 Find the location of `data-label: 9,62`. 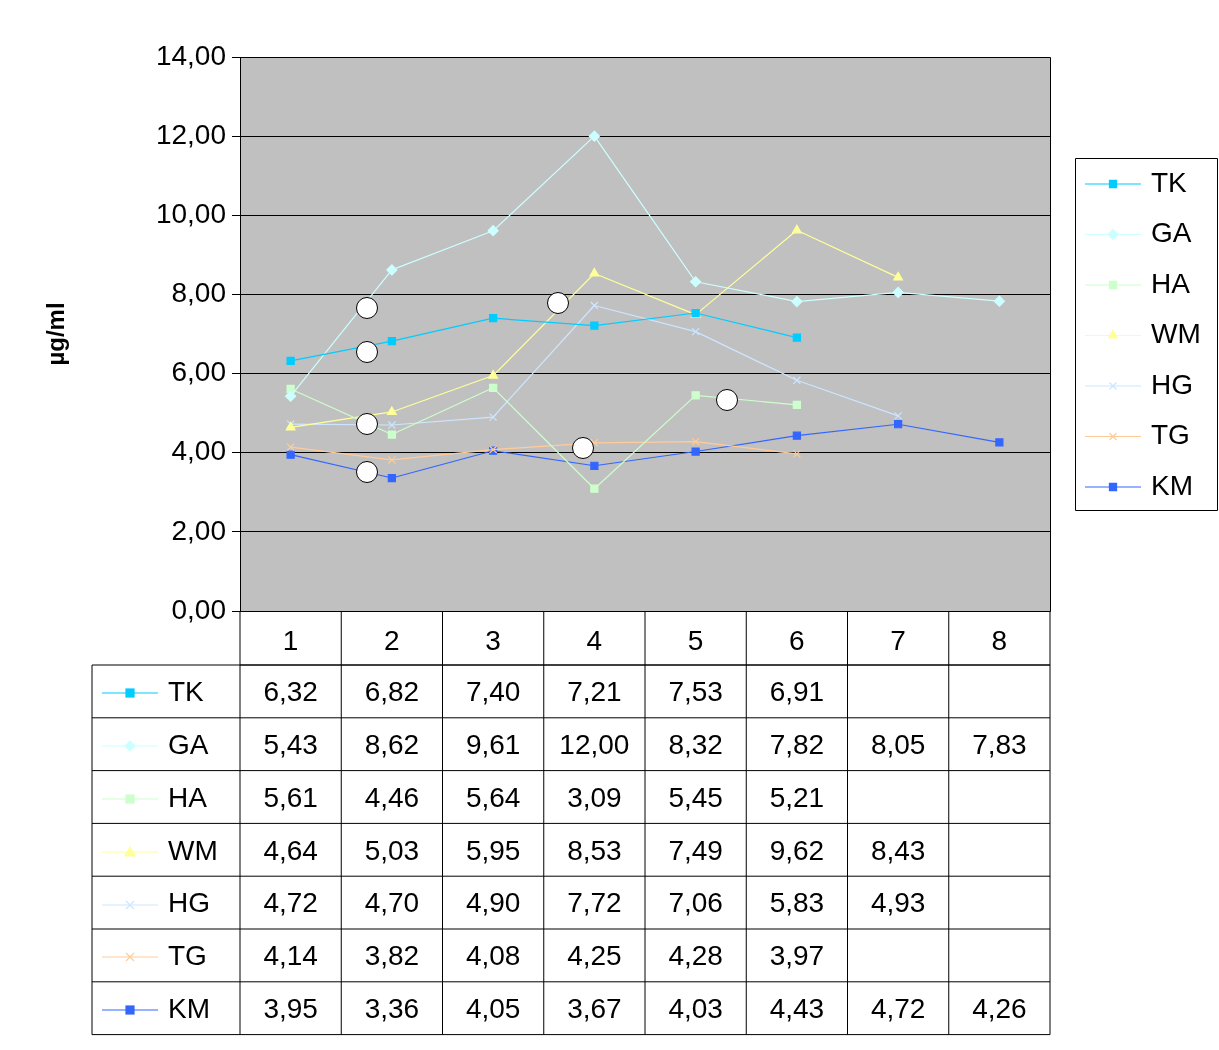

data-label: 9,62 is located at coordinates (797, 850).